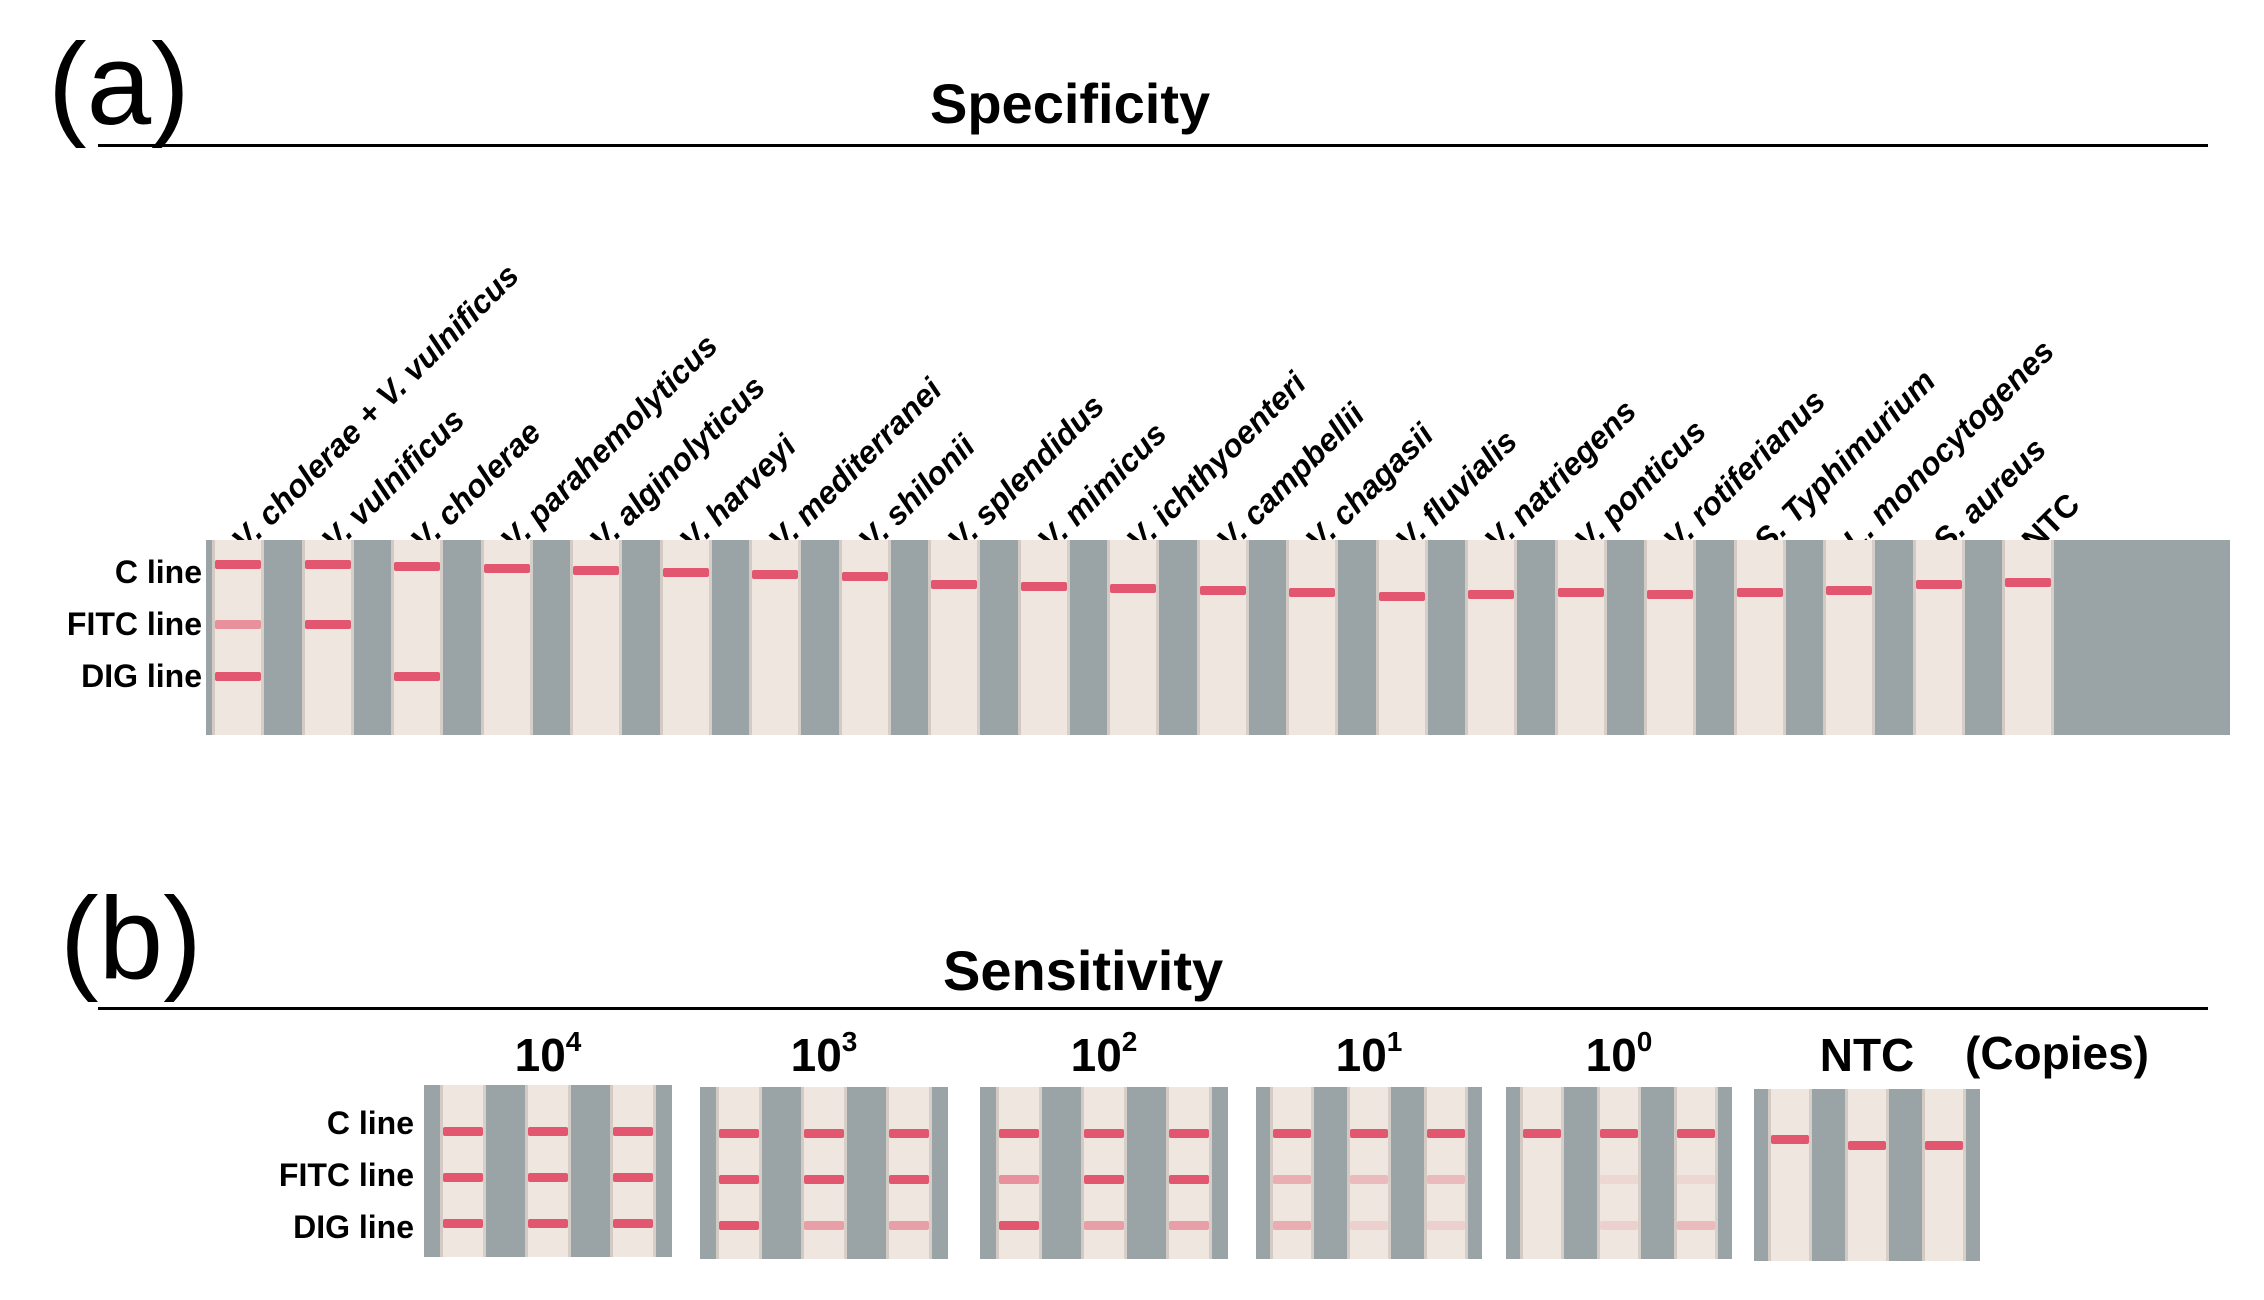 The height and width of the screenshot is (1300, 2264). I want to click on concentration-label: 100, so click(1619, 1053).